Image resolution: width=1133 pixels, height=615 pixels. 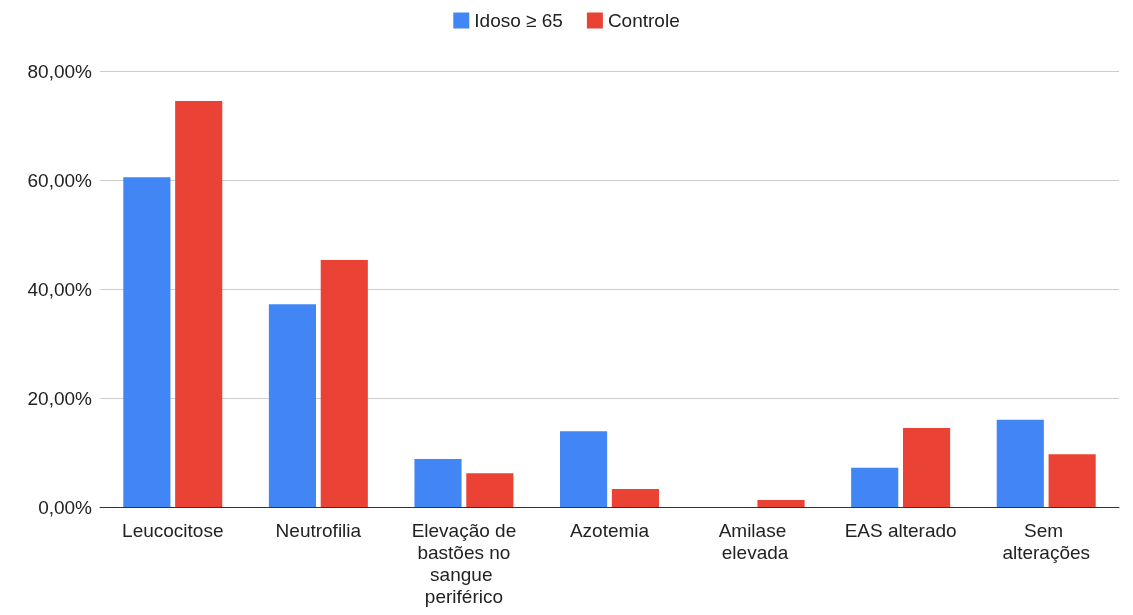 What do you see at coordinates (318, 530) in the screenshot?
I see `x-tick-label: Neutrofilia` at bounding box center [318, 530].